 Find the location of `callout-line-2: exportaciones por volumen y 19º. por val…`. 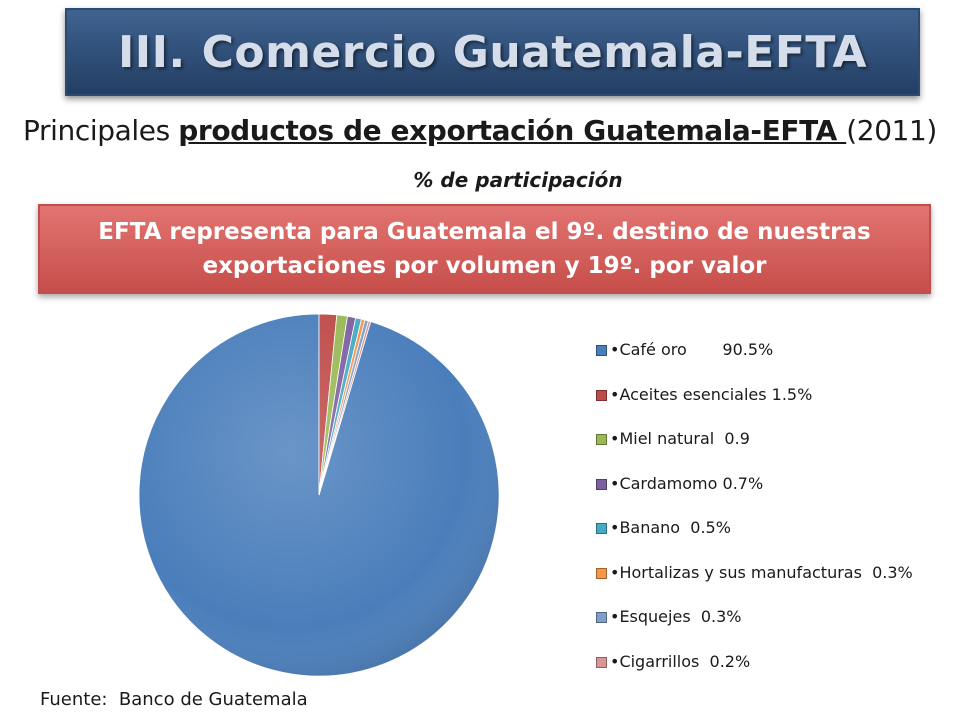

callout-line-2: exportaciones por volumen y 19º. por val… is located at coordinates (484, 266).